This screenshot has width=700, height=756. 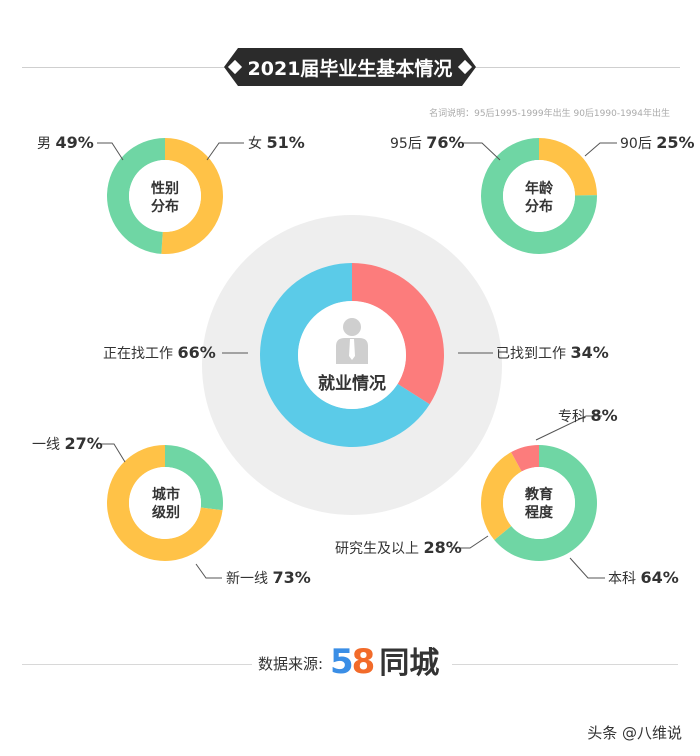 What do you see at coordinates (675, 142) in the screenshot?
I see `label-post90-value: 25%` at bounding box center [675, 142].